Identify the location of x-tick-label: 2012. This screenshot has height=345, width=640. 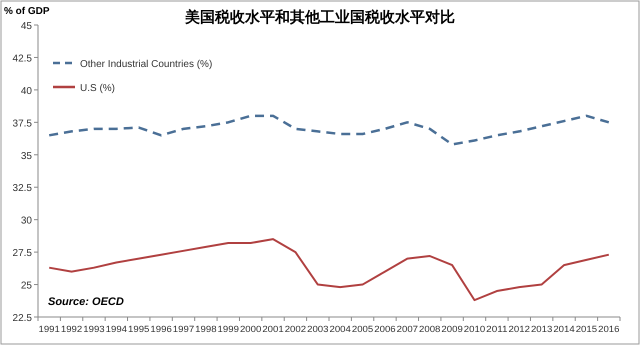
(519, 329).